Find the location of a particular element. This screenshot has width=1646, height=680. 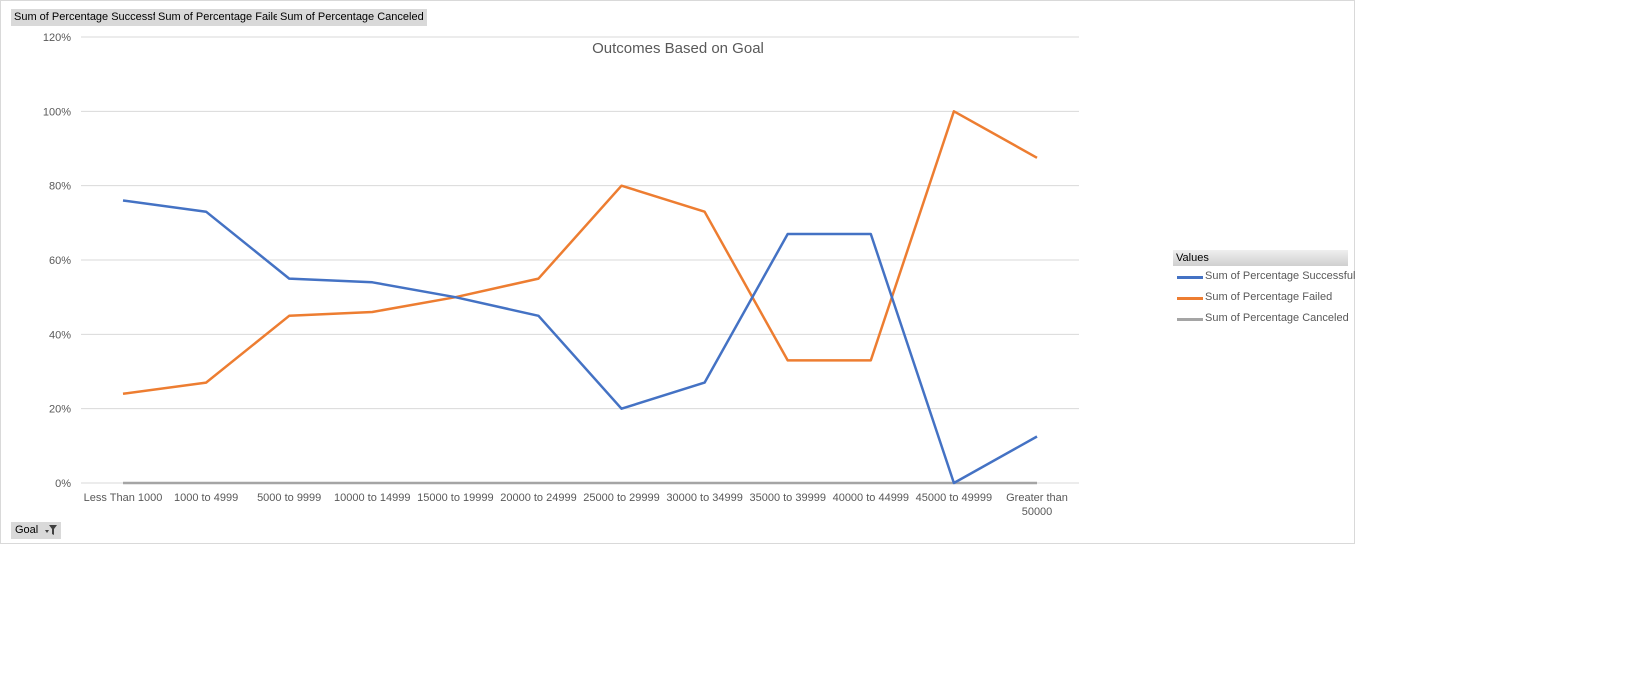

y-tick-label: 80% is located at coordinates (60, 187).